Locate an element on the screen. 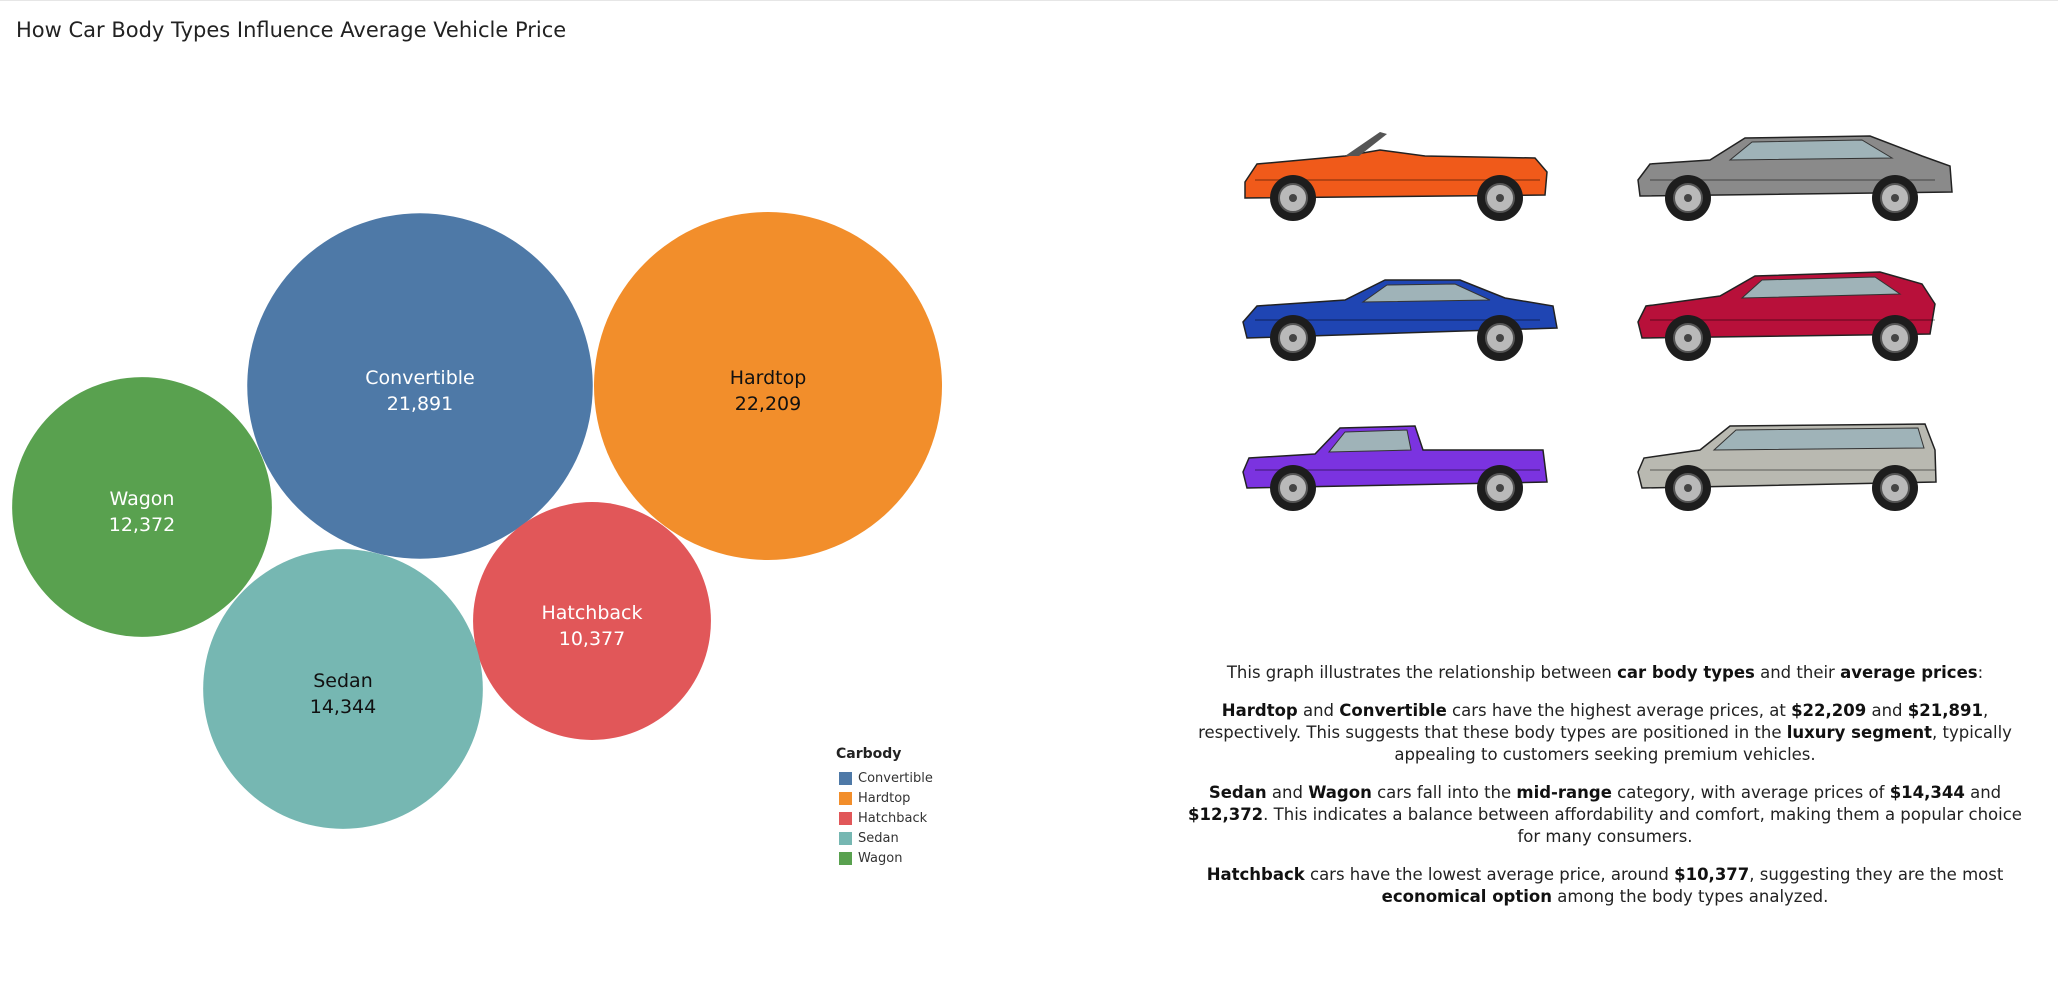  legend-item-hardtop: Hardtop is located at coordinates (884, 798).